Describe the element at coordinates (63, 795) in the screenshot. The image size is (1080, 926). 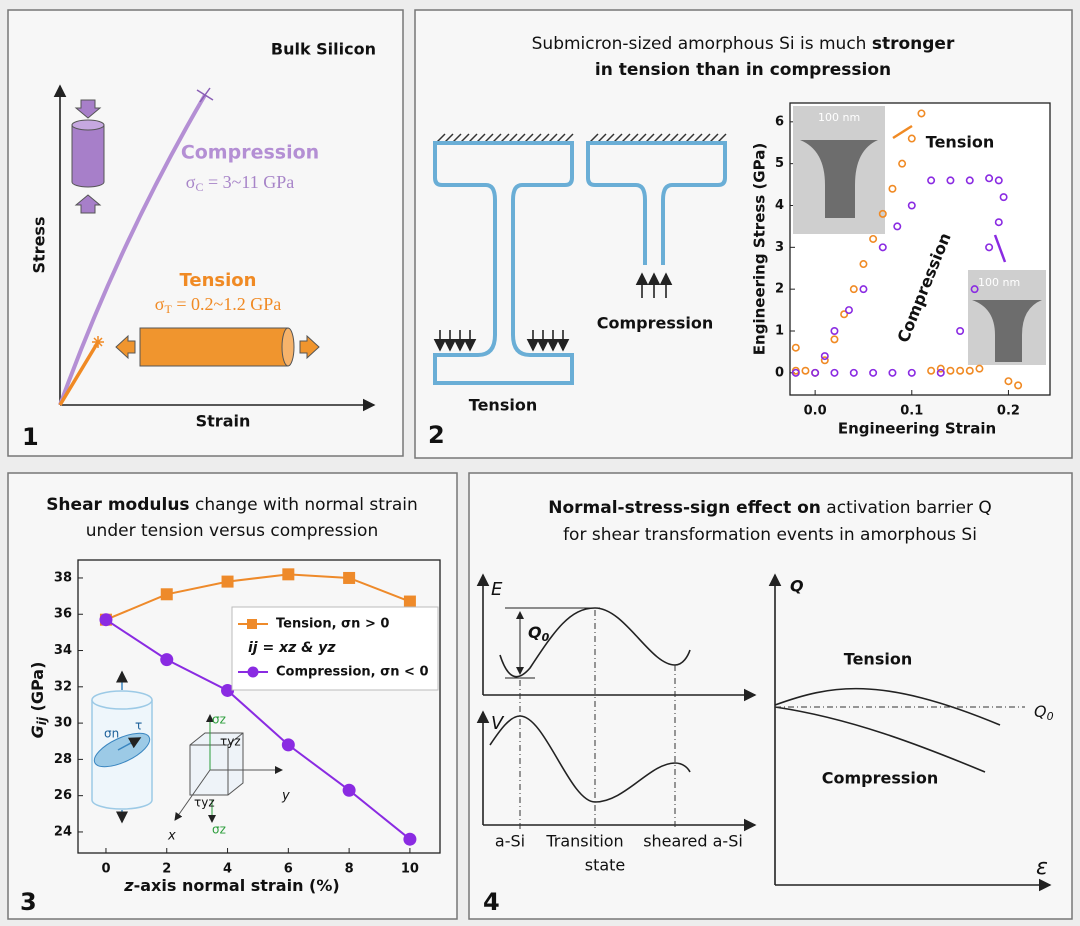
I see `y-tick-label: 26` at that location.